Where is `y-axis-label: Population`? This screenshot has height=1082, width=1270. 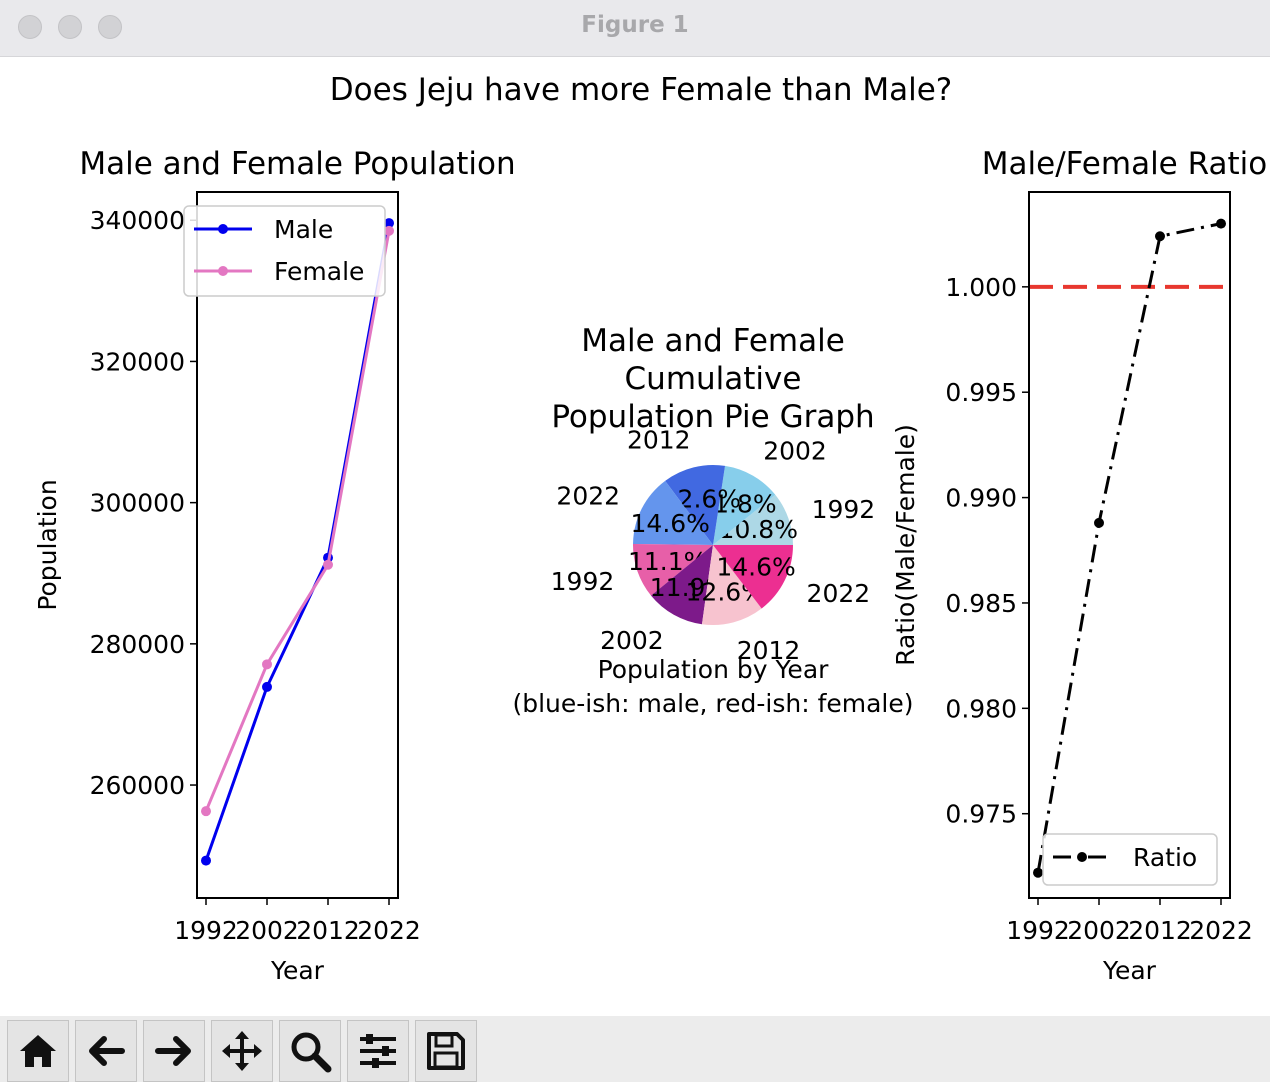
y-axis-label: Population is located at coordinates (47, 544).